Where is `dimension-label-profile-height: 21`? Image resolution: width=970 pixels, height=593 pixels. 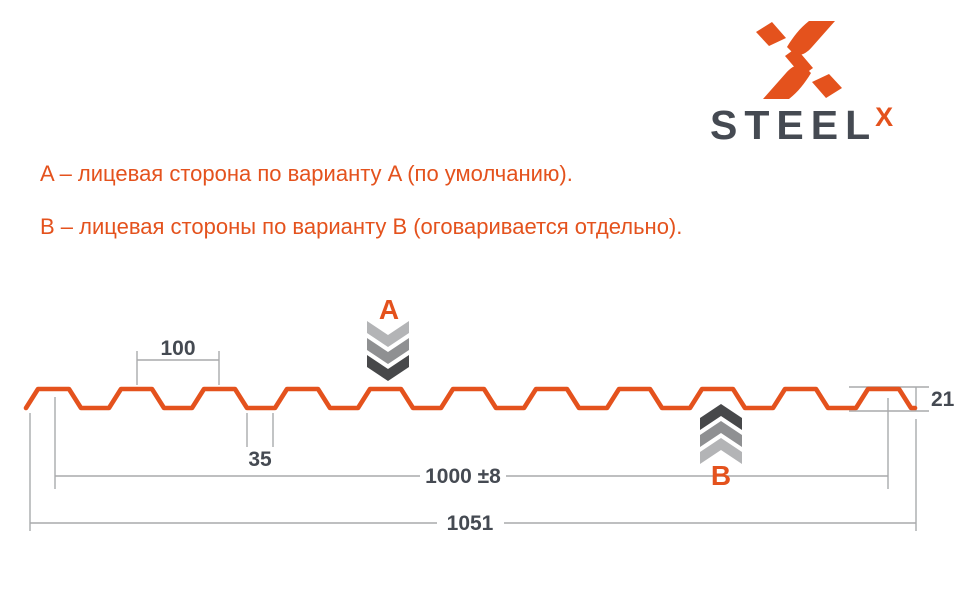
dimension-label-profile-height: 21 is located at coordinates (943, 399).